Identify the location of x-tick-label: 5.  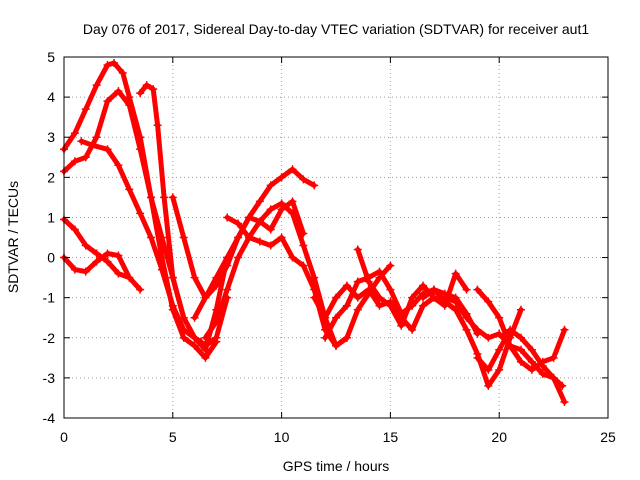
(173, 437).